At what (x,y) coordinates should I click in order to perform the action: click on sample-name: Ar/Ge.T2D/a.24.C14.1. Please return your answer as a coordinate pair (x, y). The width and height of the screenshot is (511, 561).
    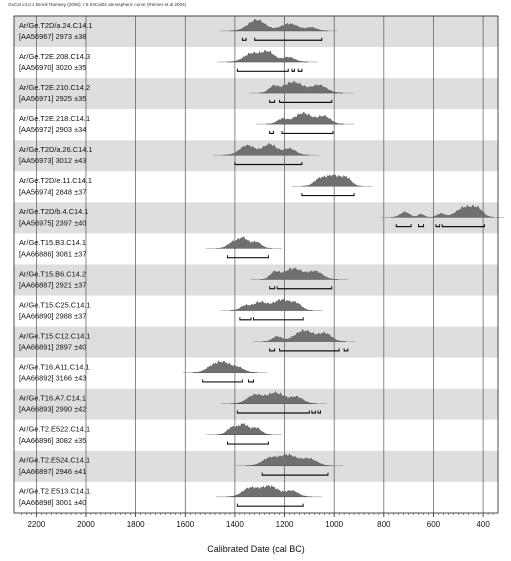
    Looking at the image, I should click on (56, 25).